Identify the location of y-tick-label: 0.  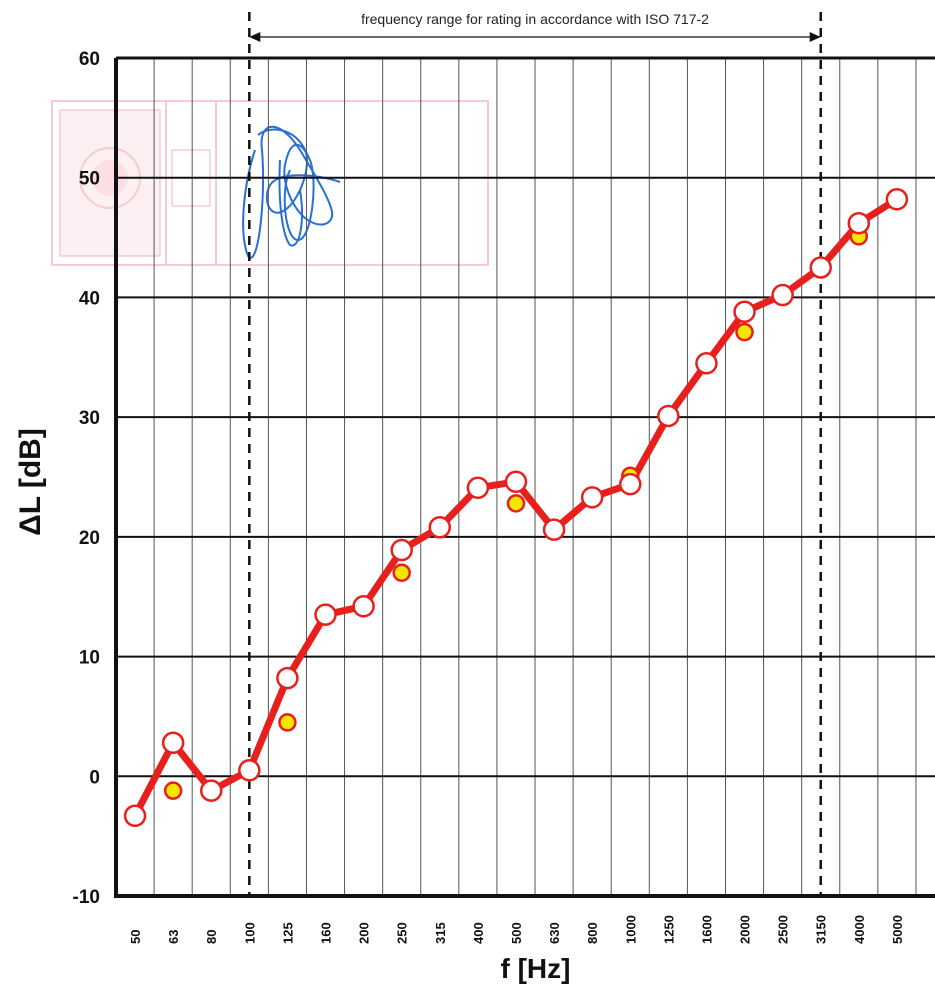
(94, 777).